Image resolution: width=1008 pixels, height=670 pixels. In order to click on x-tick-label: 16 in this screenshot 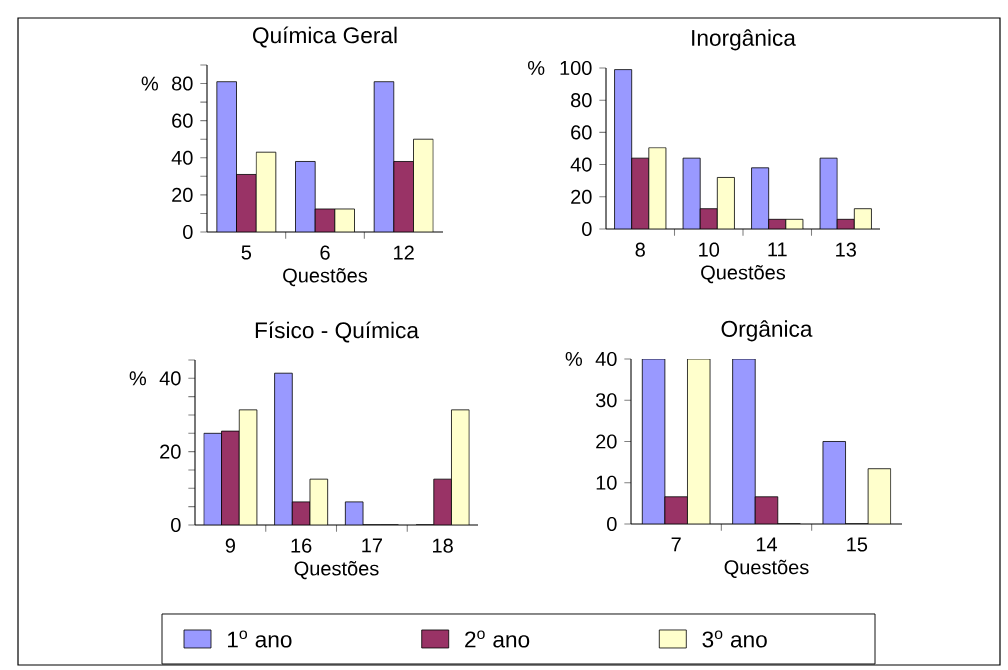, I will do `click(301, 545)`.